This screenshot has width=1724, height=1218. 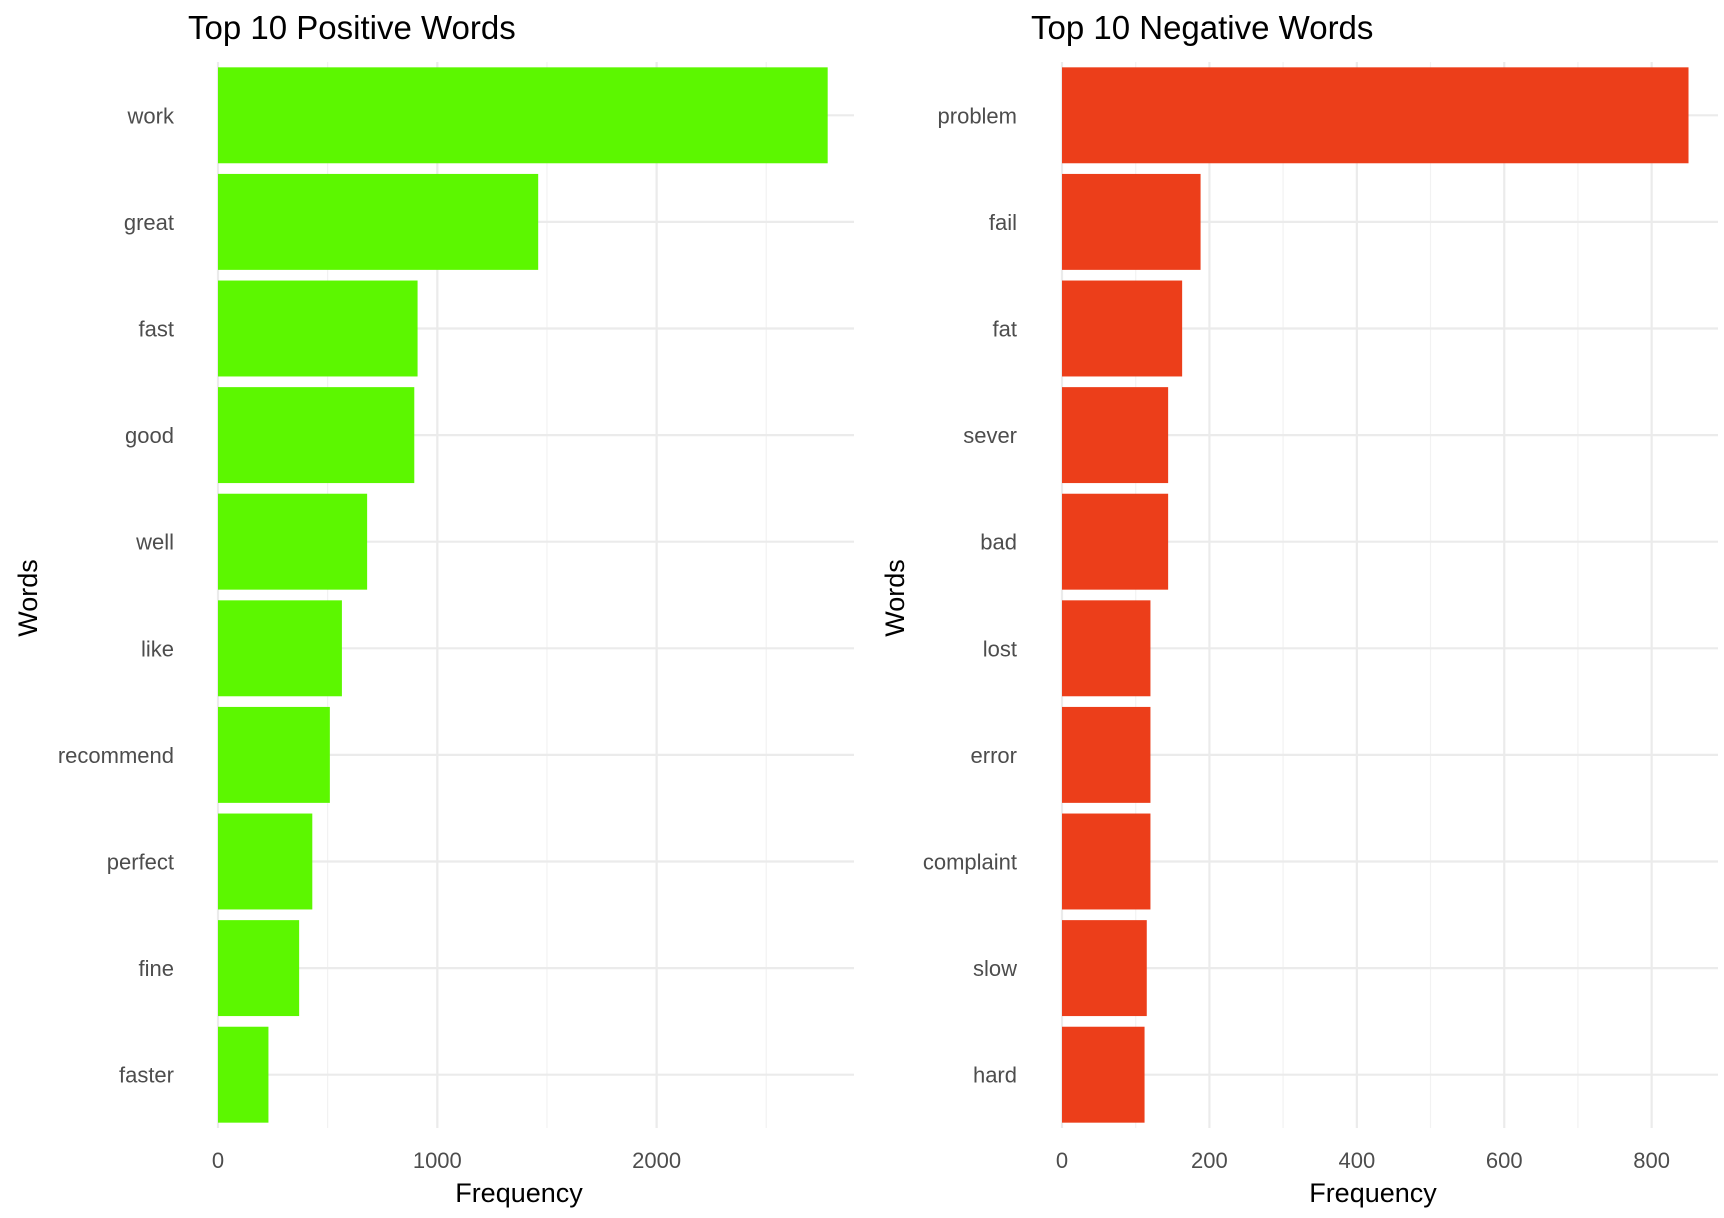 What do you see at coordinates (895, 598) in the screenshot?
I see `negative-y-axis-title: Words` at bounding box center [895, 598].